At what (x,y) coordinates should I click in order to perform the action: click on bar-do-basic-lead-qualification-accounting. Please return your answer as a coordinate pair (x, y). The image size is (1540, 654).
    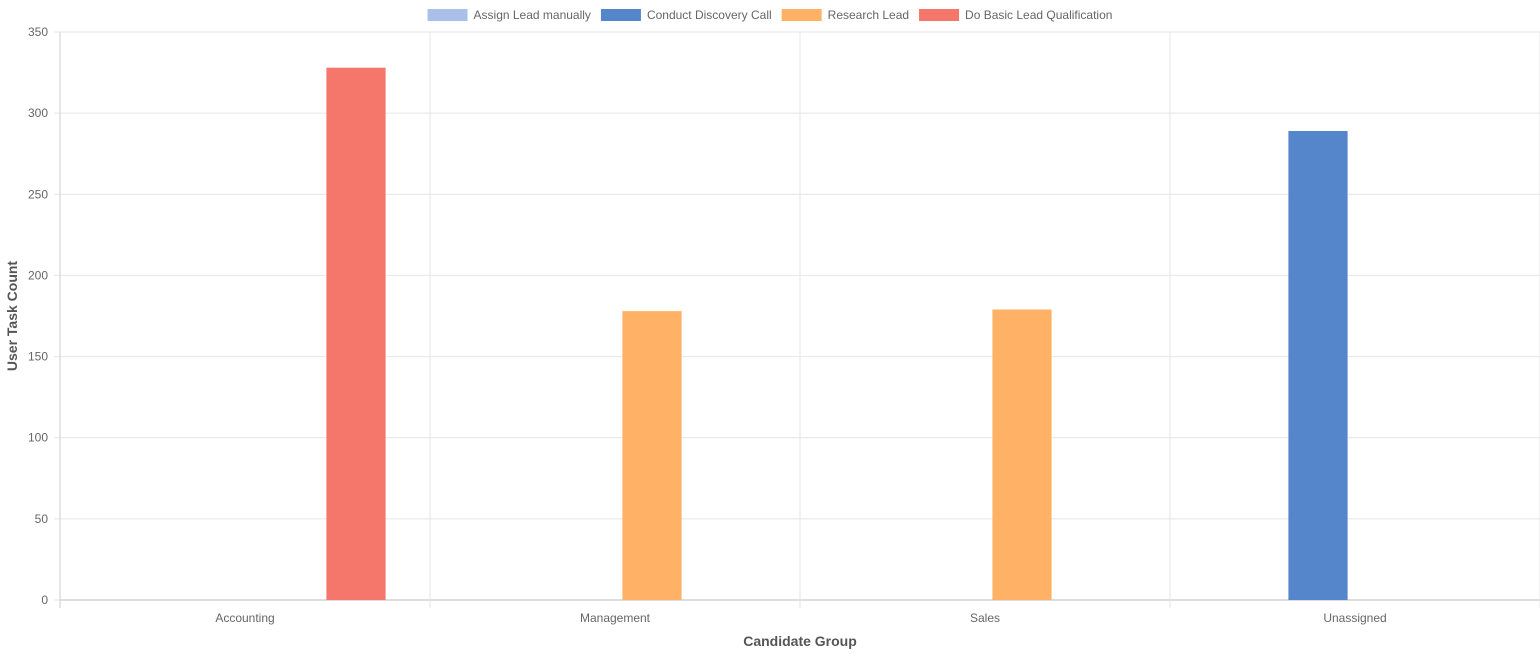
    Looking at the image, I should click on (356, 333).